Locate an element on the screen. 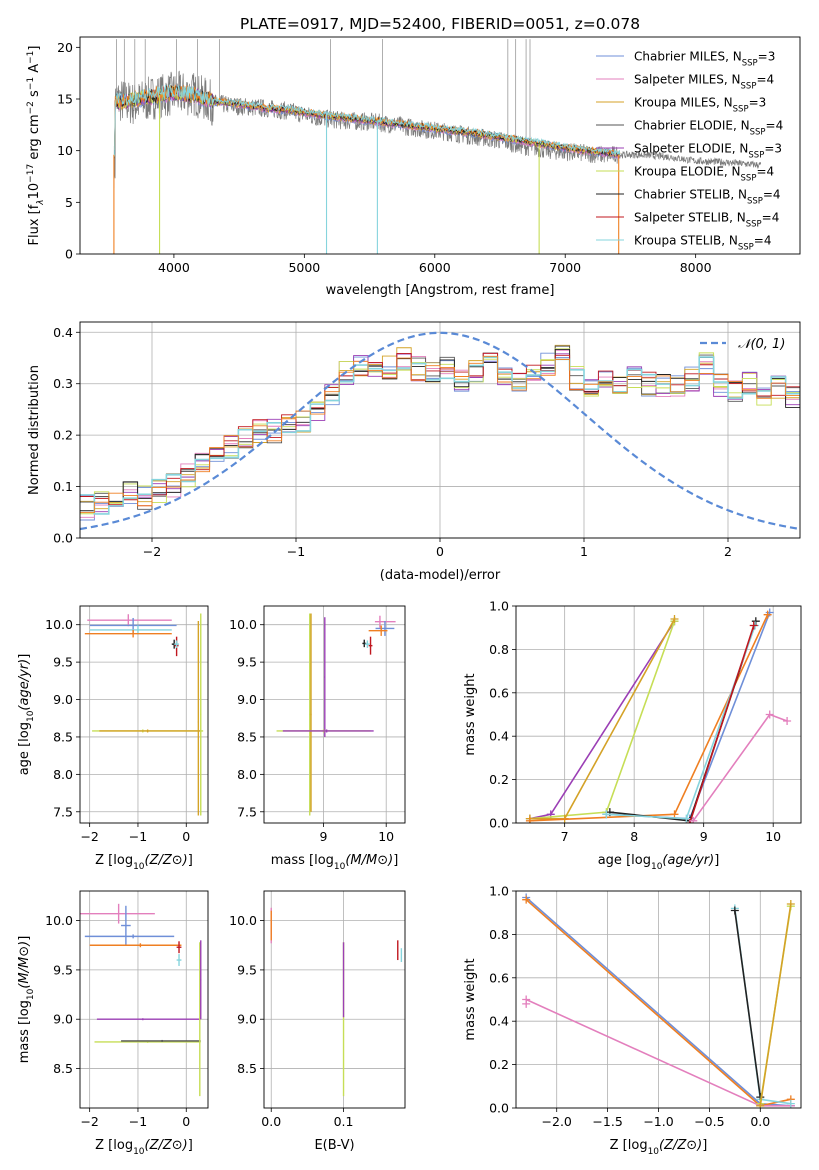 Image resolution: width=819 pixels, height=1170 pixels. y-axis-label-part: λ is located at coordinates (41, 202).